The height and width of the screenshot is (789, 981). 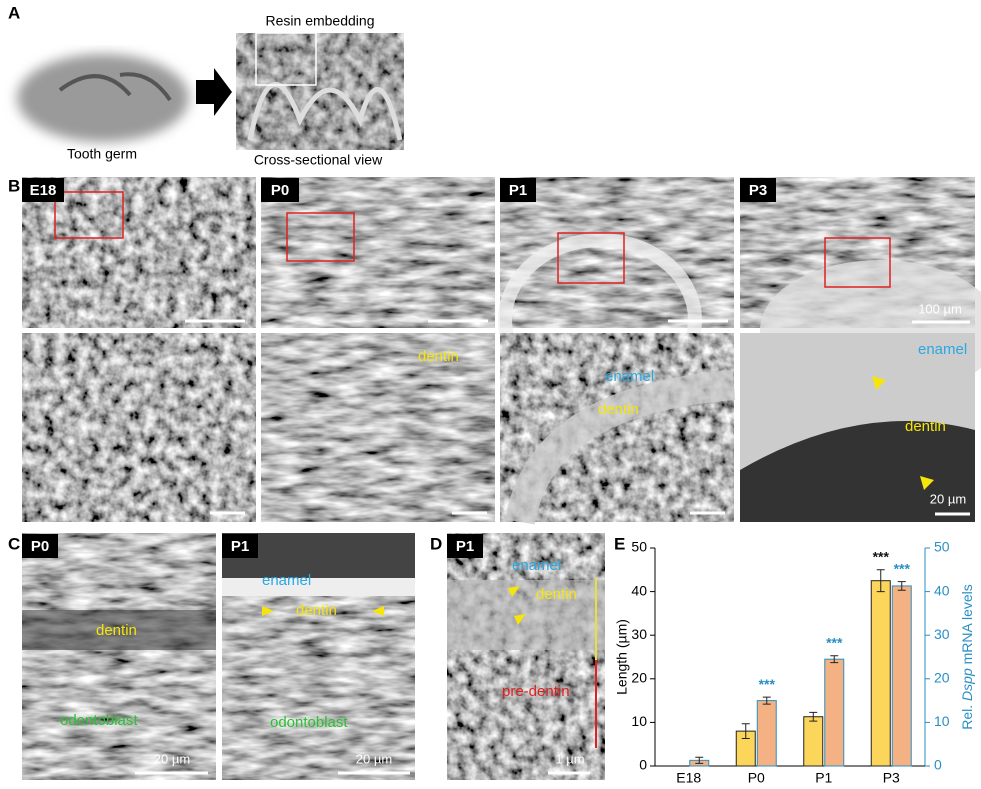 I want to click on y-tick-label: 30, so click(x=639, y=634).